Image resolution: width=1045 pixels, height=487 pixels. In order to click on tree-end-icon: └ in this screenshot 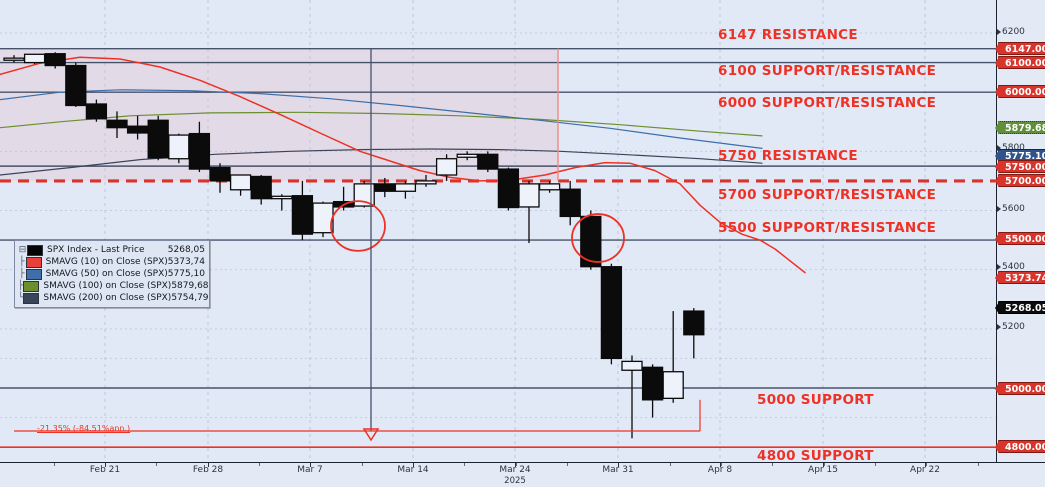, I will do `click(21, 298)`.